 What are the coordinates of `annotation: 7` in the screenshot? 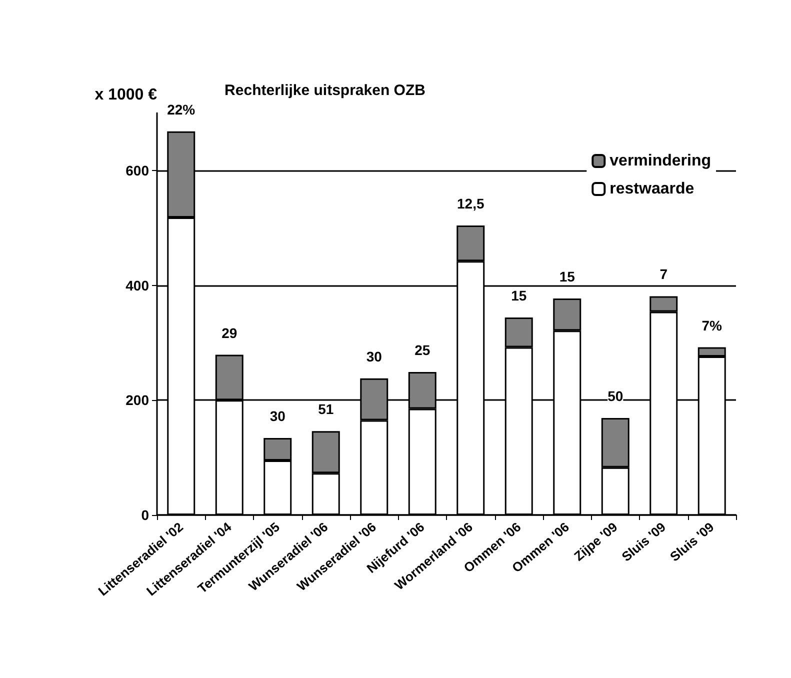 It's located at (664, 274).